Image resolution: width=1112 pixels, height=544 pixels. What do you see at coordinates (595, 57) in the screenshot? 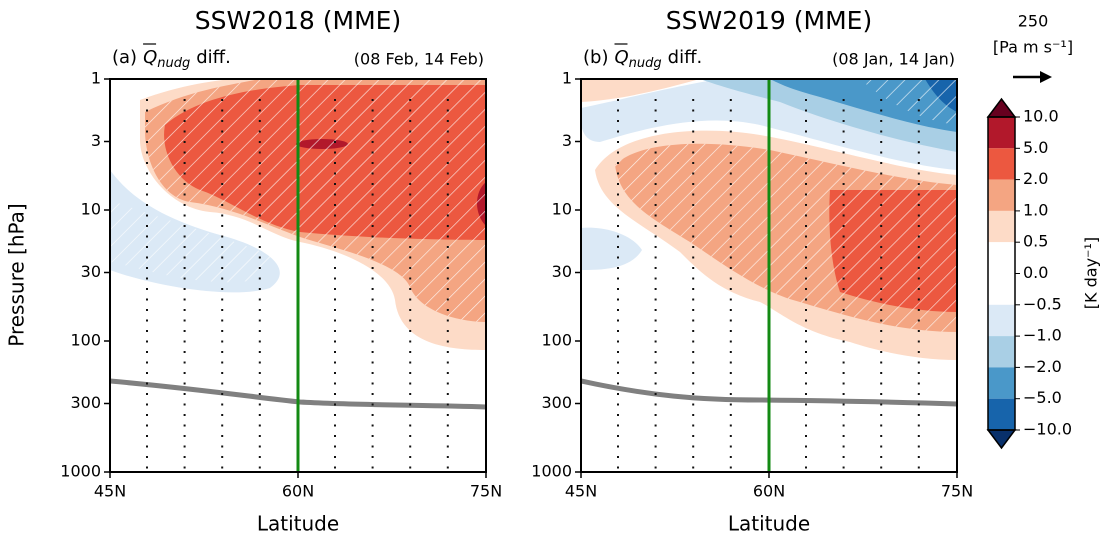
I see `panel-label: (b)` at bounding box center [595, 57].